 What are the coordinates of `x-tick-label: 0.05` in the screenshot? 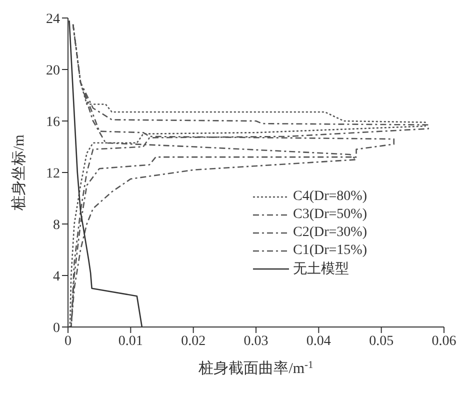 It's located at (381, 341).